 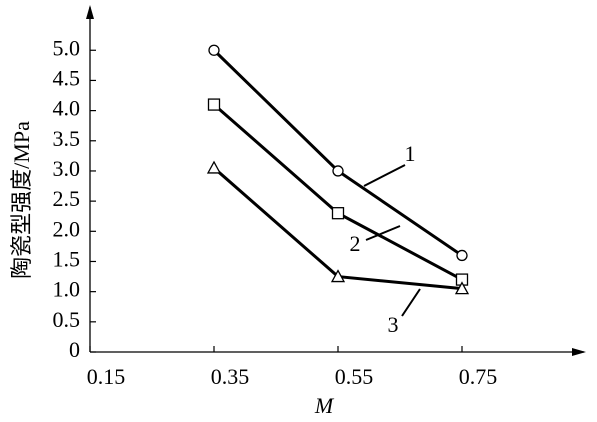 I want to click on y-tick-label: 3.5, so click(x=67, y=138).